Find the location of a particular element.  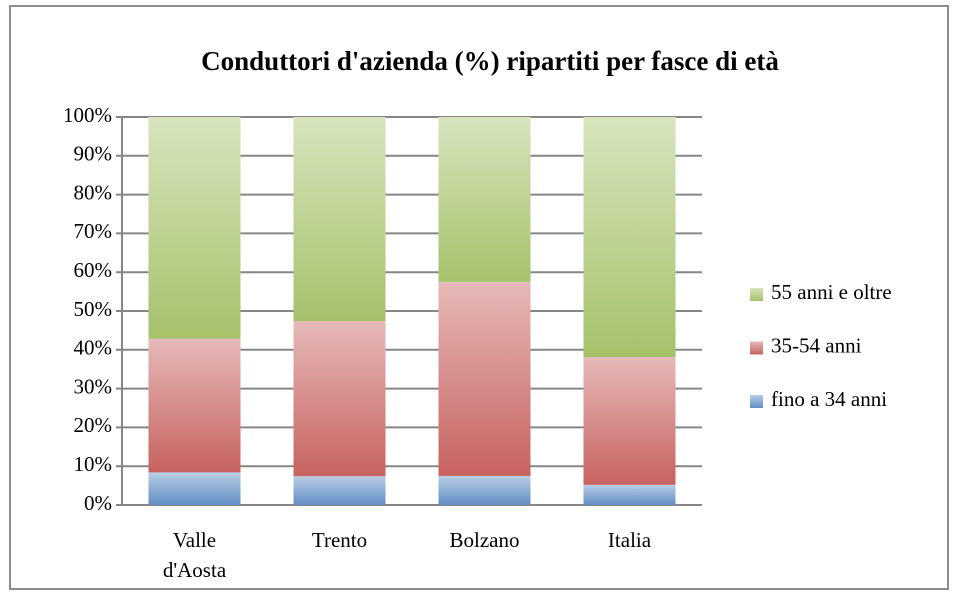

y-tick-label: 20% is located at coordinates (93, 425).